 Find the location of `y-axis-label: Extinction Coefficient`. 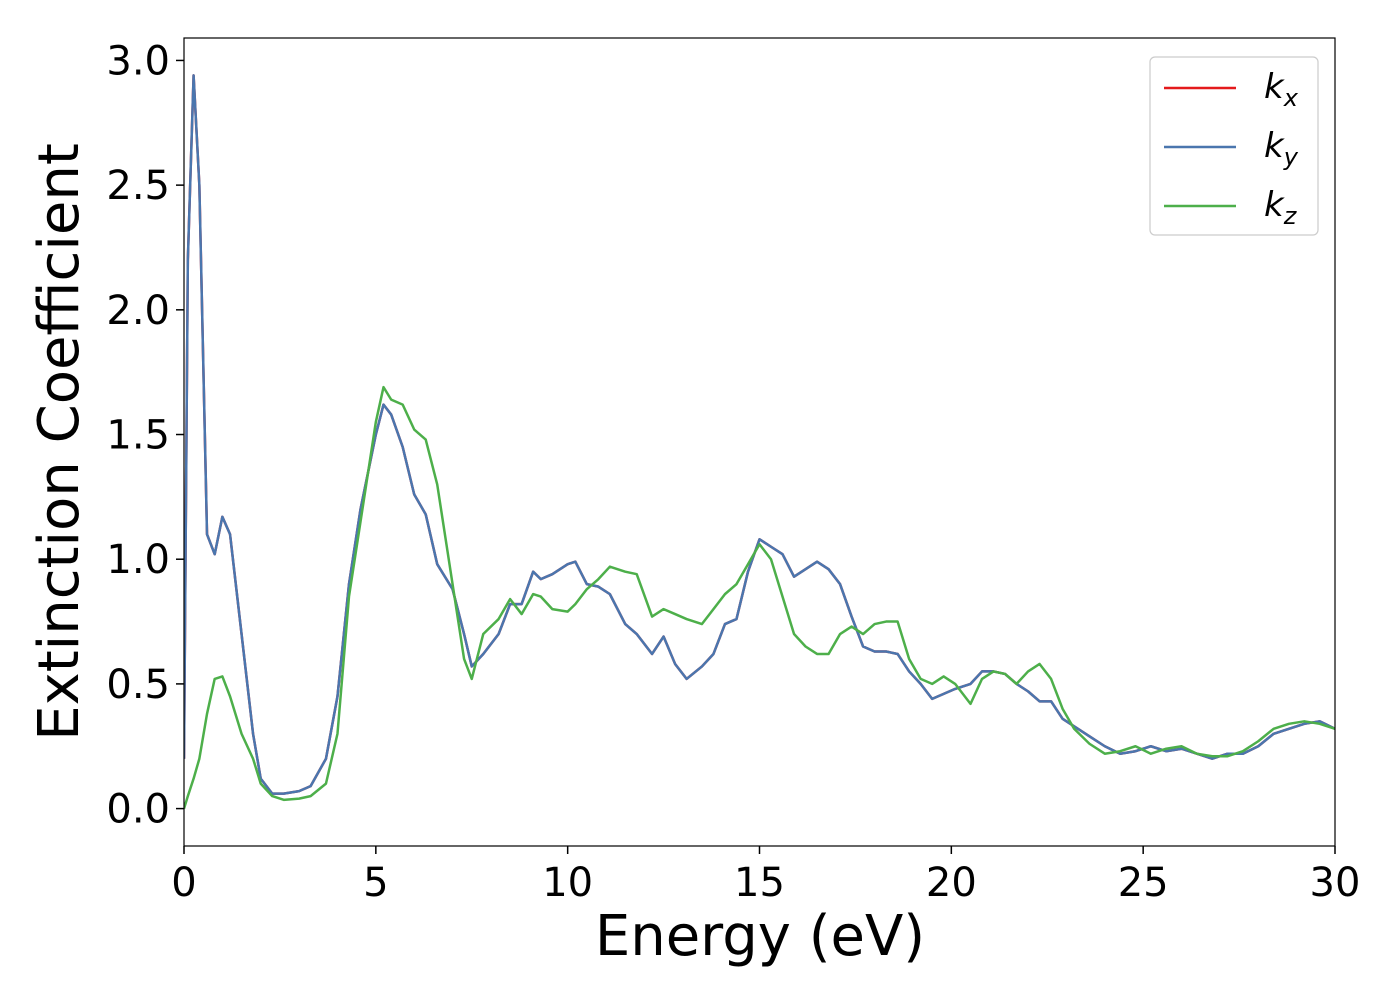

y-axis-label: Extinction Coefficient is located at coordinates (59, 442).